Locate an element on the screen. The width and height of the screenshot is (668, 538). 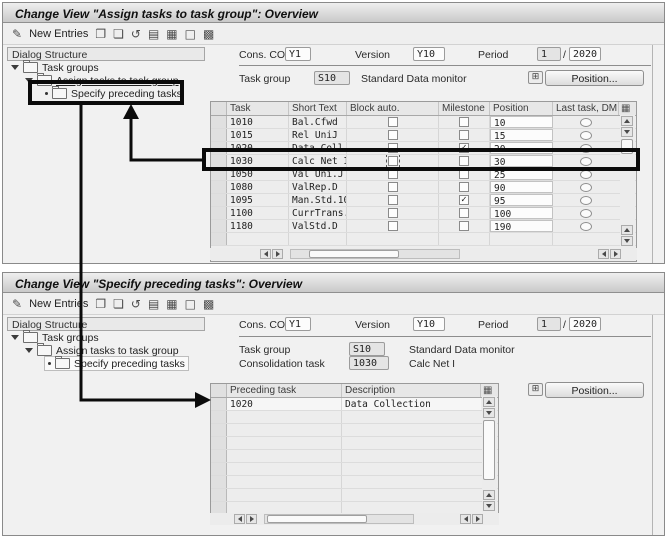
selection-icon: ⊞ is located at coordinates (535, 389).